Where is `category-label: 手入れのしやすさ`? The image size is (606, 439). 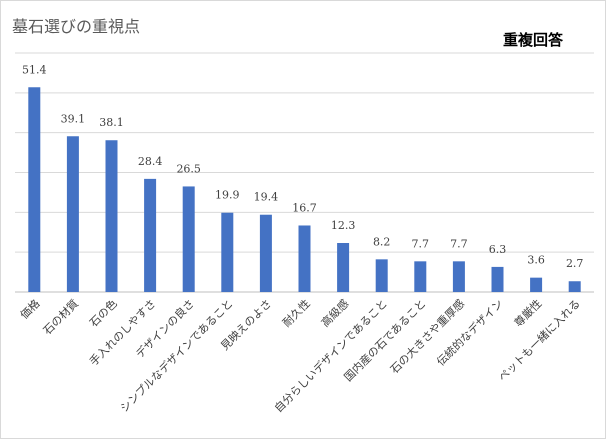
category-label: 手入れのしやすさ is located at coordinates (122, 332).